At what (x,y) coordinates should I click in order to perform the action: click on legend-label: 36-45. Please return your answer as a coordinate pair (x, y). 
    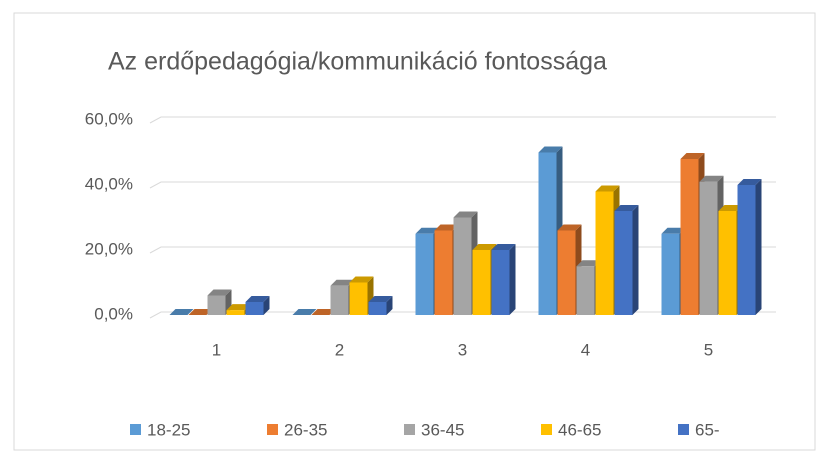
    Looking at the image, I should click on (442, 429).